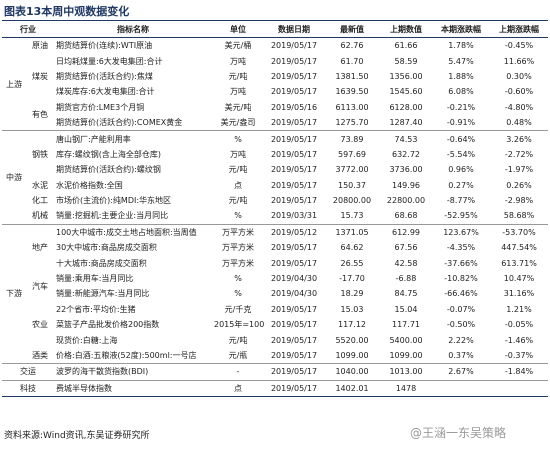 Image resolution: width=550 pixels, height=453 pixels. Describe the element at coordinates (40, 325) in the screenshot. I see `industry: 农业` at that location.